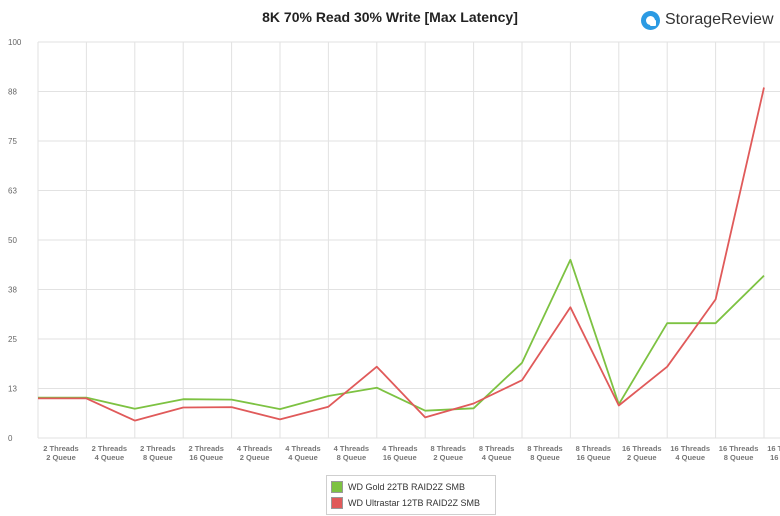  I want to click on brand-name: StorageReview, so click(719, 19).